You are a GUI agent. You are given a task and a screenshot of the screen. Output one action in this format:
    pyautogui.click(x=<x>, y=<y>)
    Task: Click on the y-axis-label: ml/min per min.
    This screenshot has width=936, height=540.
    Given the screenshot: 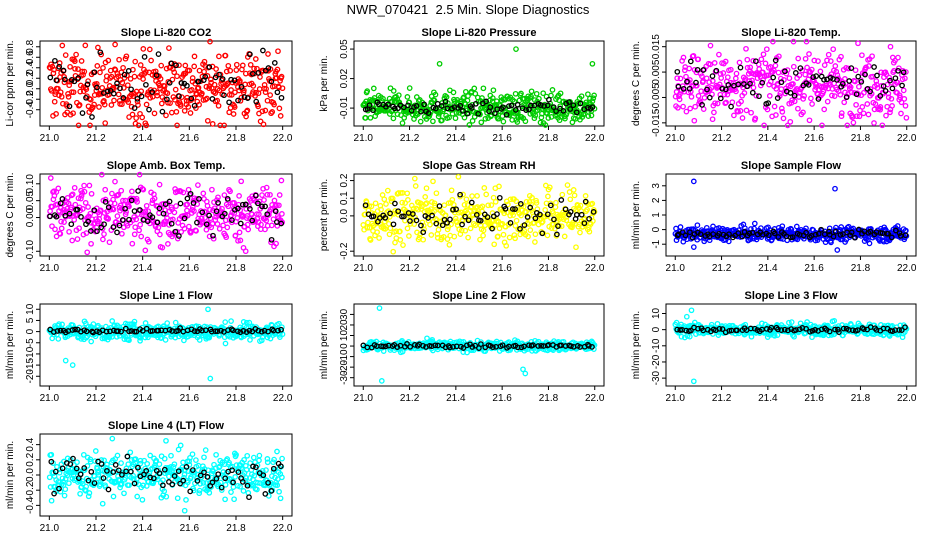 What is the action you would take?
    pyautogui.click(x=10, y=345)
    